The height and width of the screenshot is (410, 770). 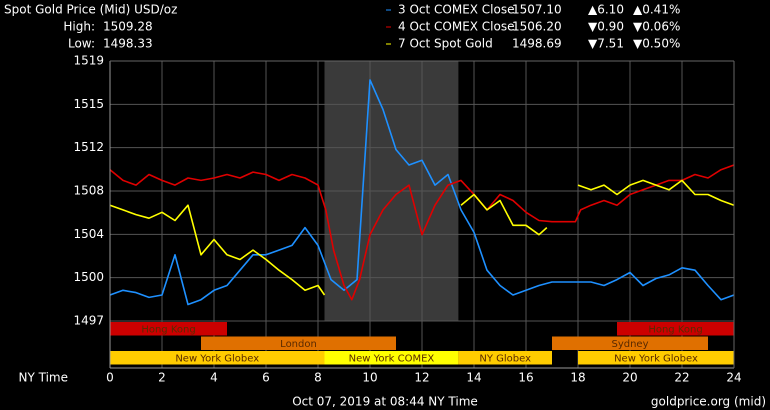 I want to click on legend-change-pct: ▲0.41%, so click(x=656, y=10).